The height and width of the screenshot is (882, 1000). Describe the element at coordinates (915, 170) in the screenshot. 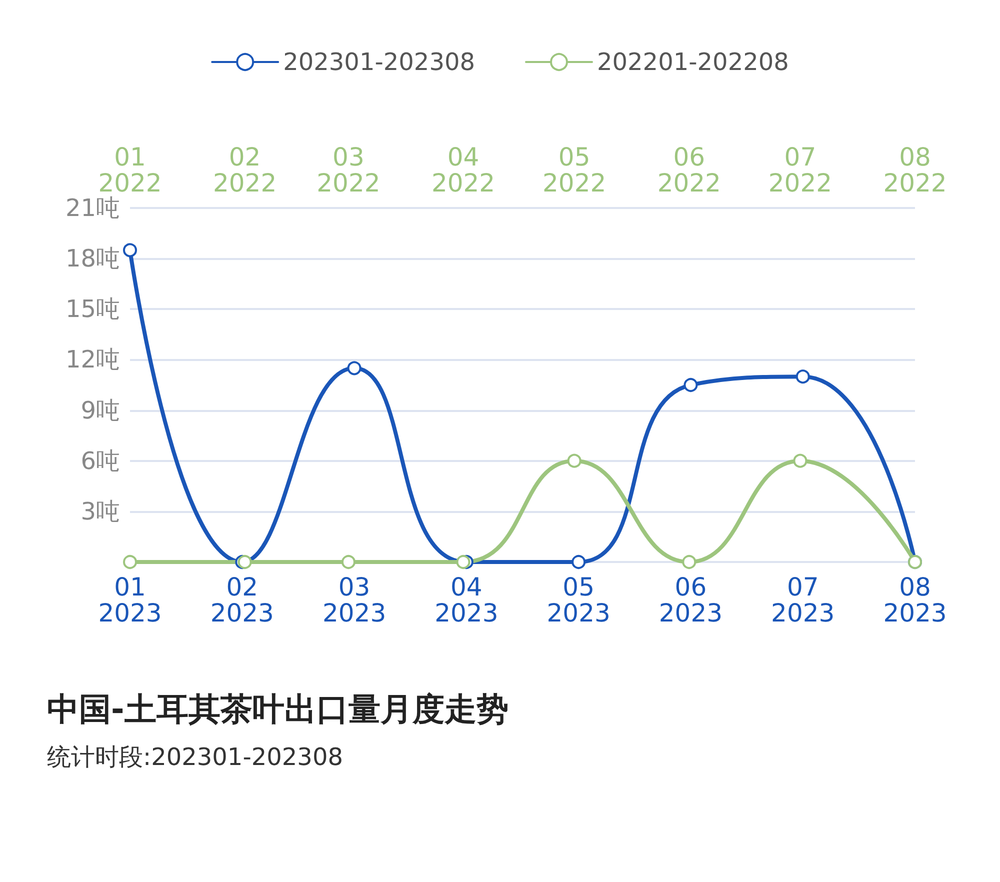

I see `x2-tick-label: 08 2022` at that location.